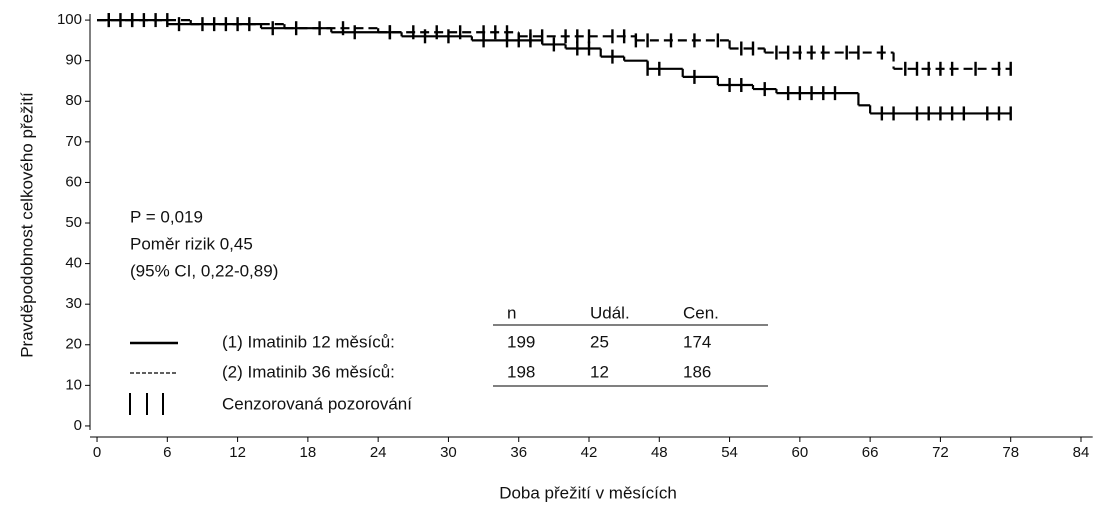 The width and height of the screenshot is (1096, 507). What do you see at coordinates (97, 452) in the screenshot?
I see `x-tick-label: 0` at bounding box center [97, 452].